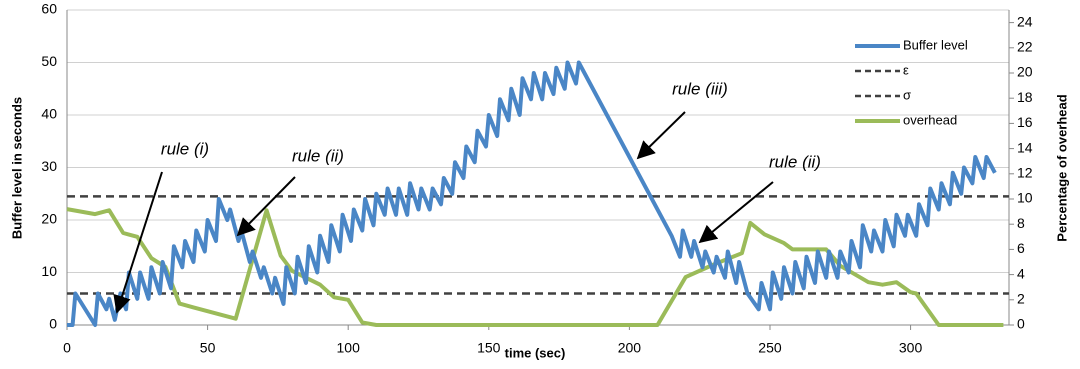  I want to click on y2-tick-label: 22, so click(1025, 47).